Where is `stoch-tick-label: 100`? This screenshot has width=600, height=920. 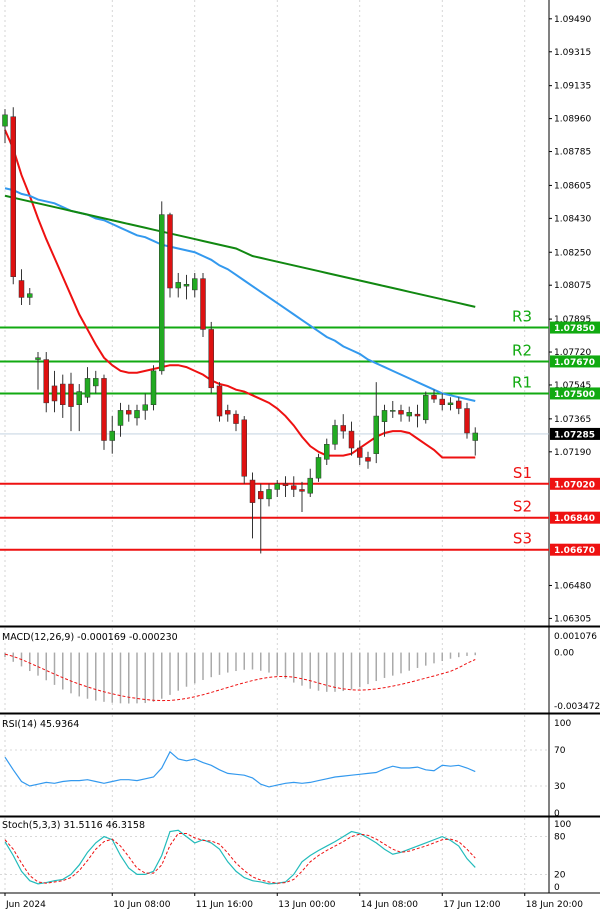 stoch-tick-label: 100 is located at coordinates (562, 825).